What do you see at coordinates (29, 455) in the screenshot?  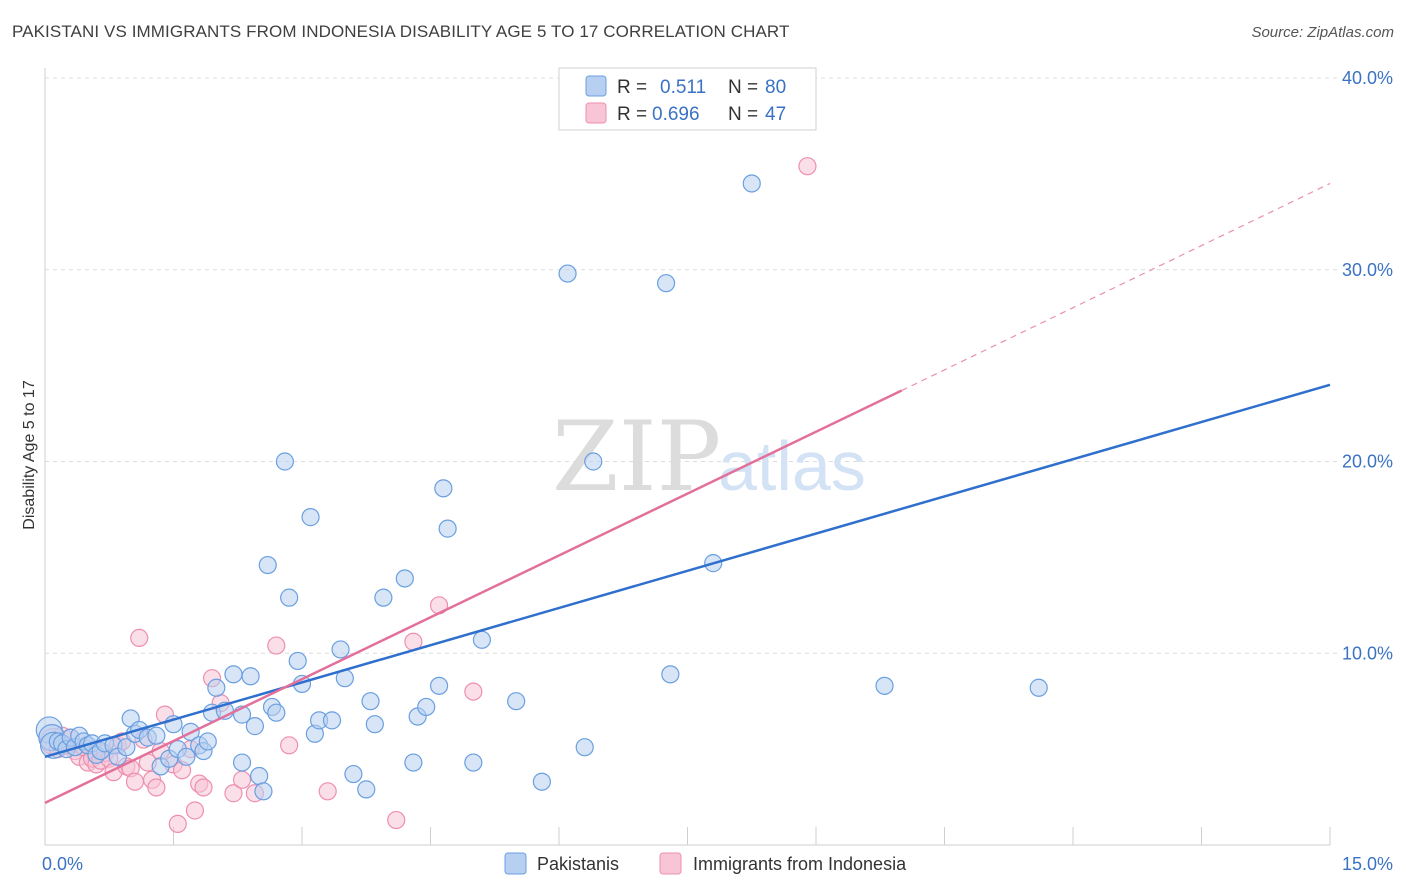 I see `y-axis-label: Disability Age 5 to 17` at bounding box center [29, 455].